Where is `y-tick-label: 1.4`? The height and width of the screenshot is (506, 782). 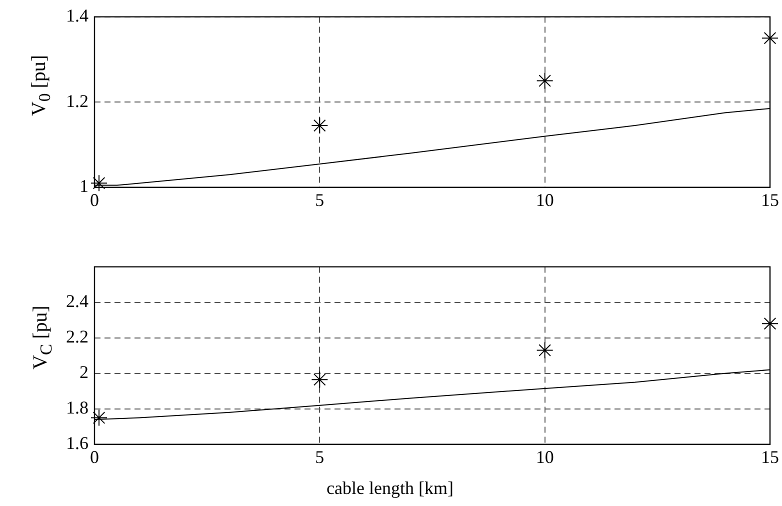
y-tick-label: 1.4 is located at coordinates (77, 16).